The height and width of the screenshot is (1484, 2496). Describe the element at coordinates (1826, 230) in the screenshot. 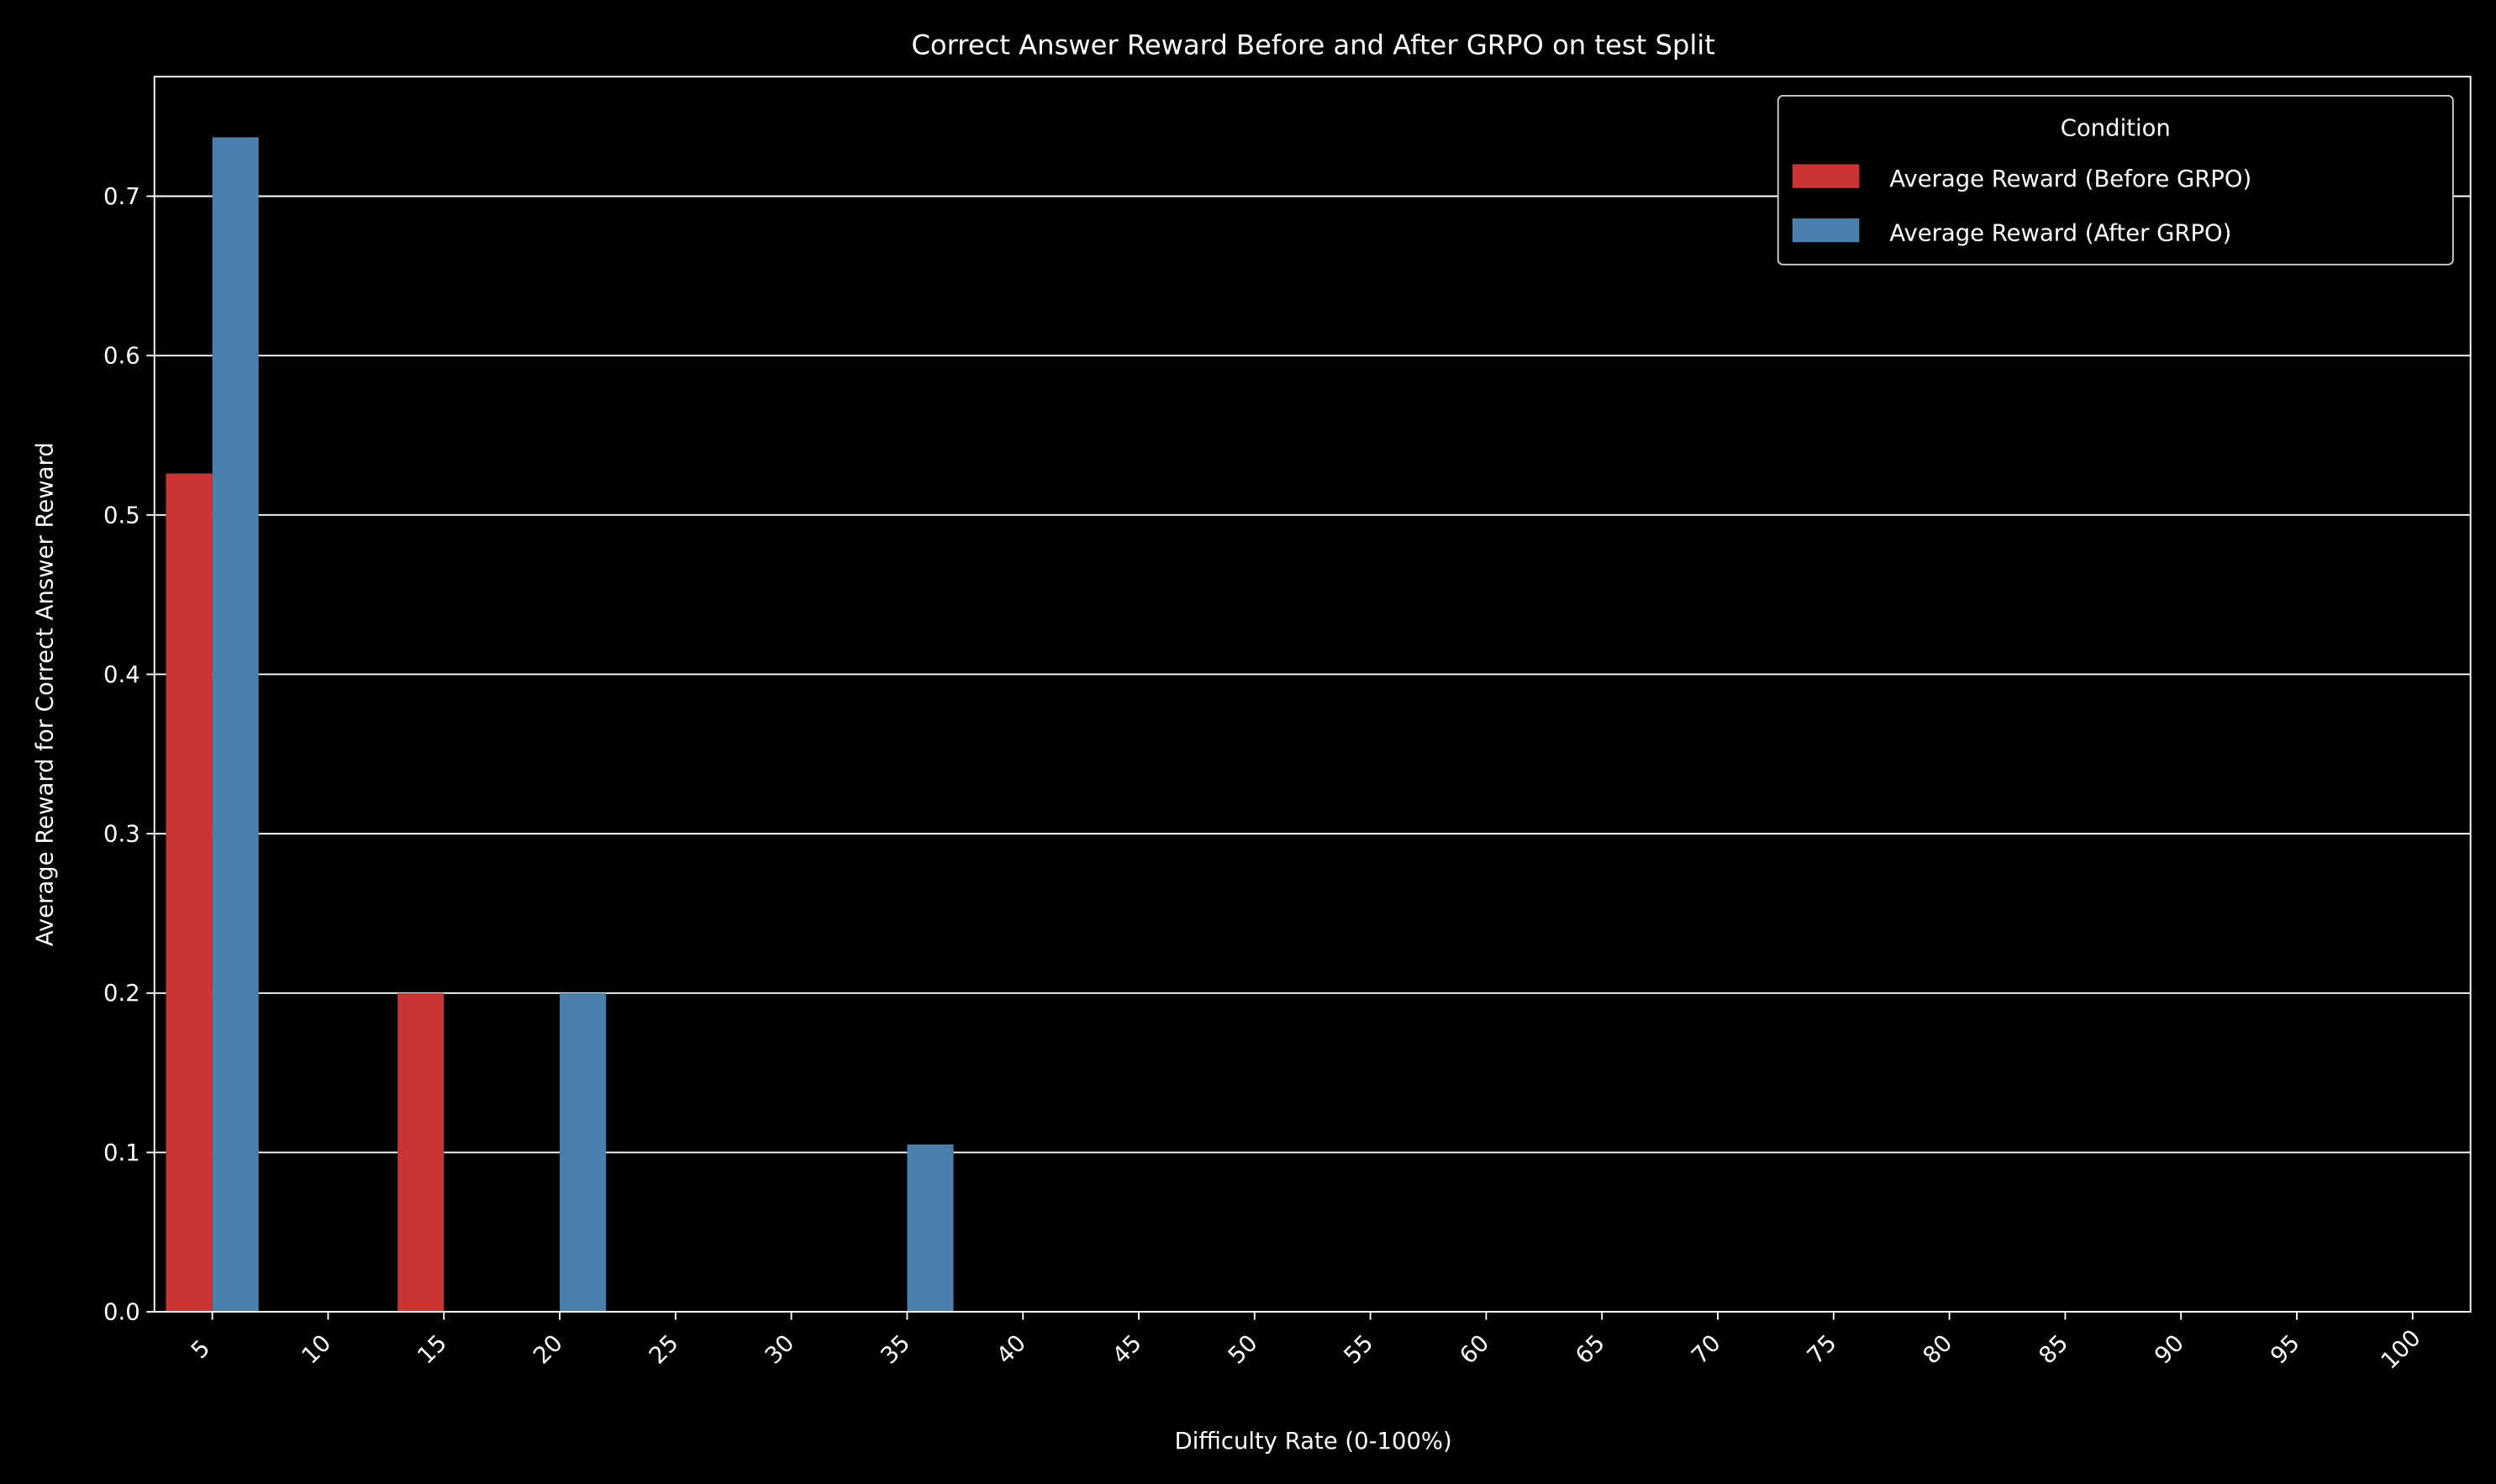

I see `legend-swatch-after` at that location.